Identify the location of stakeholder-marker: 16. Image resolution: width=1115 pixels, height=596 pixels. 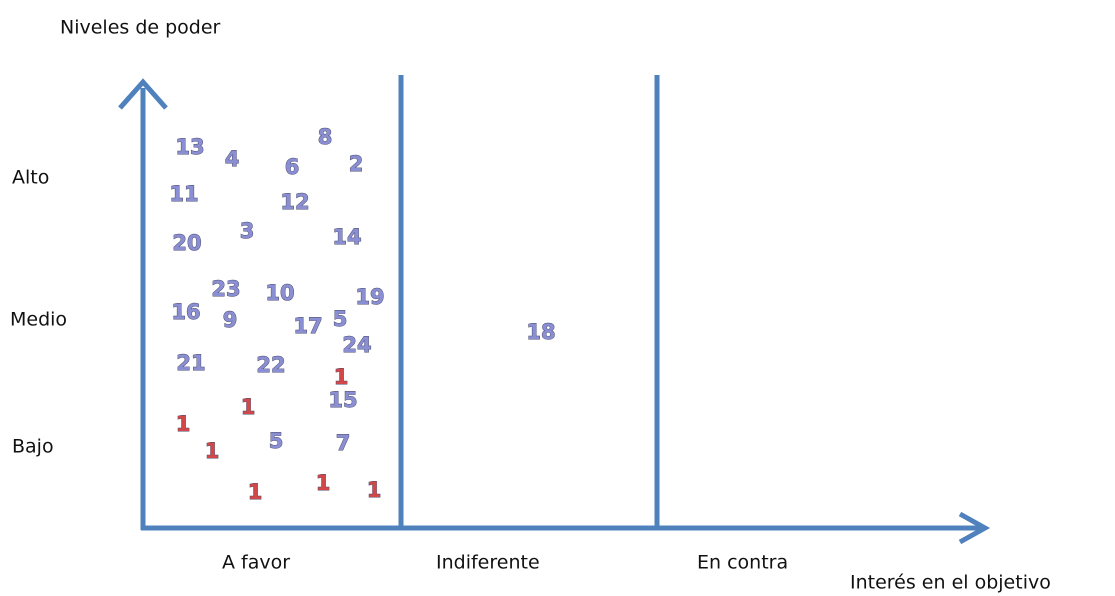
(185, 312).